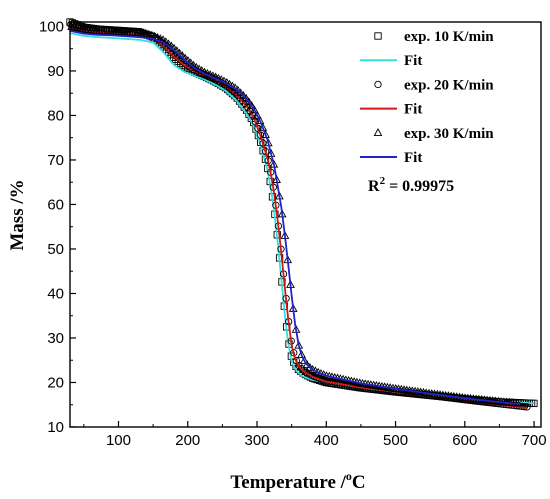 The width and height of the screenshot is (550, 499). Describe the element at coordinates (288, 482) in the screenshot. I see `x-axis-title-main: Temperature /` at that location.